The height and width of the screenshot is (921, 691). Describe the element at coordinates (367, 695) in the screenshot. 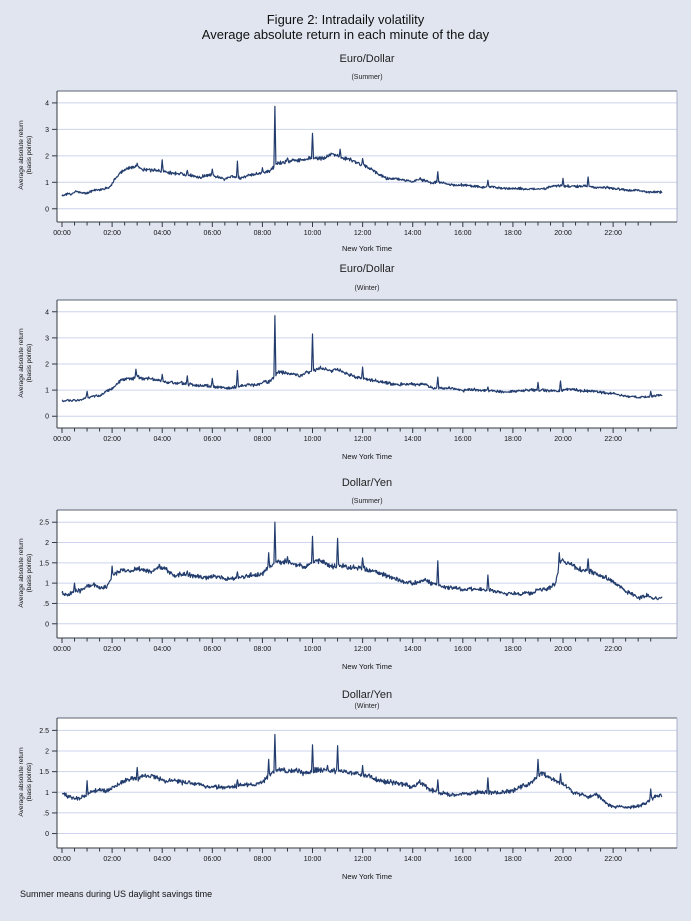

I see `chart-title-dollaryen-winter: Dollar/Yen` at that location.